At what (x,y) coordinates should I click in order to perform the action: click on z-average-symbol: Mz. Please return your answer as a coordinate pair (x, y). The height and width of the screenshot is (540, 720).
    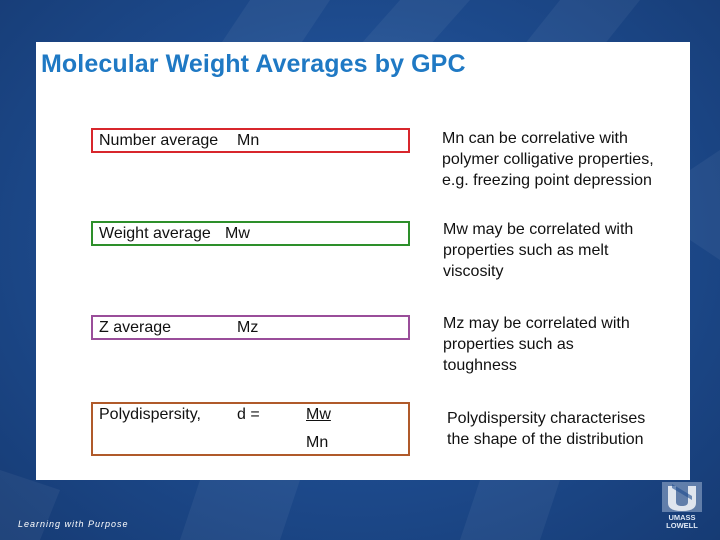
    Looking at the image, I should click on (248, 327).